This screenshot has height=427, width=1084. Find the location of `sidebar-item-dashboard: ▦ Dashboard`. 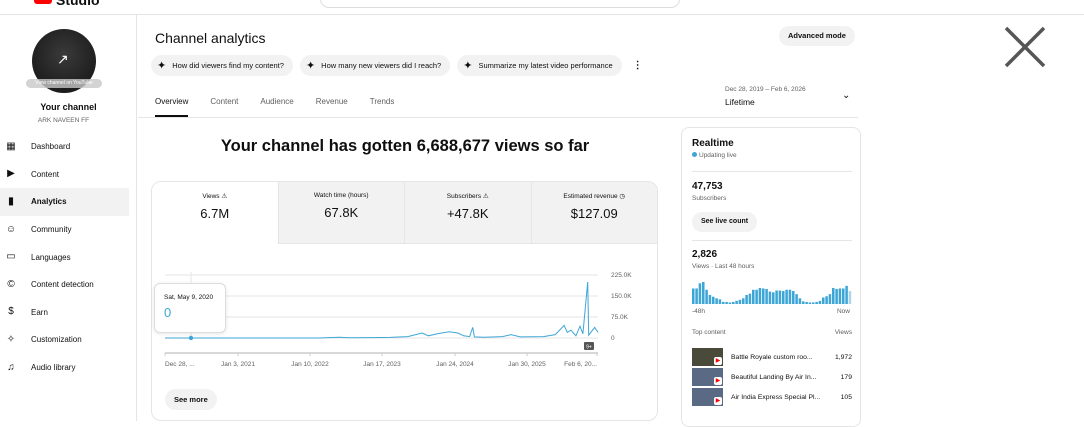

sidebar-item-dashboard: ▦ Dashboard is located at coordinates (68, 147).